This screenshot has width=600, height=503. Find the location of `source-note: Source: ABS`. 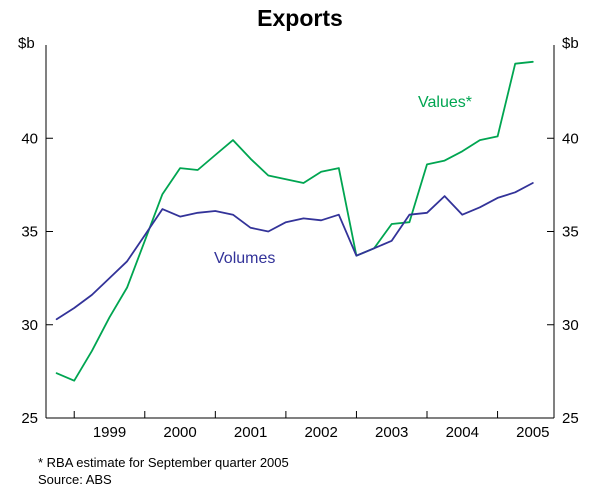

source-note: Source: ABS is located at coordinates (75, 479).